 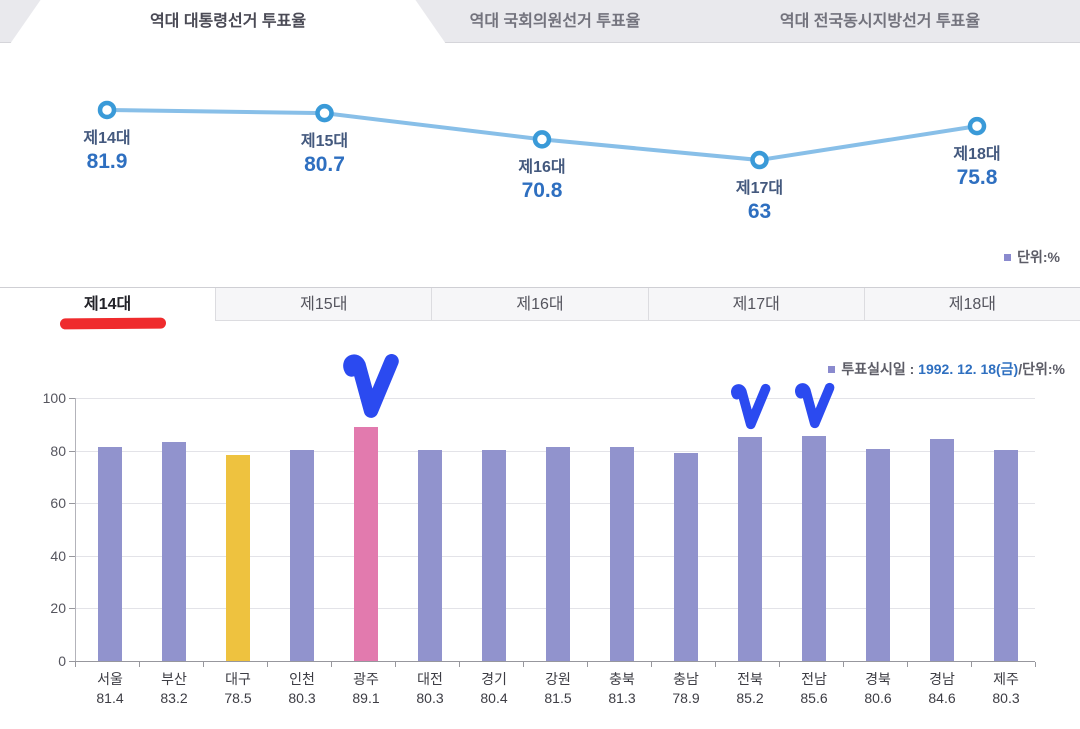 I want to click on x-label-대구: 대구 78.5, so click(x=238, y=689).